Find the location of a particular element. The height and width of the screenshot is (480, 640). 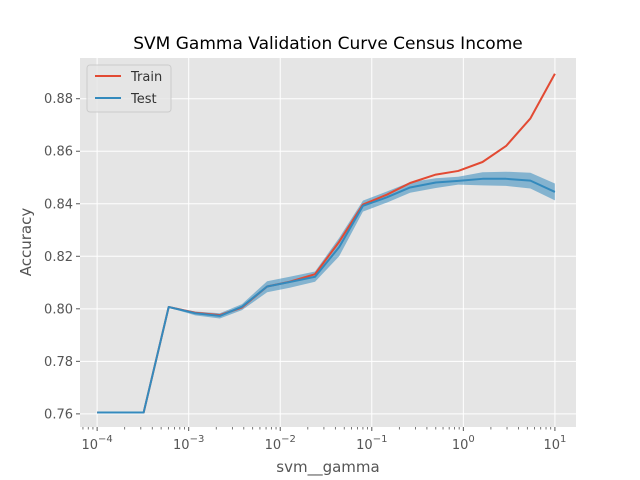

y-axis-ticks: 0.76 0.78 0.80 0.82 0.84 0.86 0.88 is located at coordinates (62, 257).